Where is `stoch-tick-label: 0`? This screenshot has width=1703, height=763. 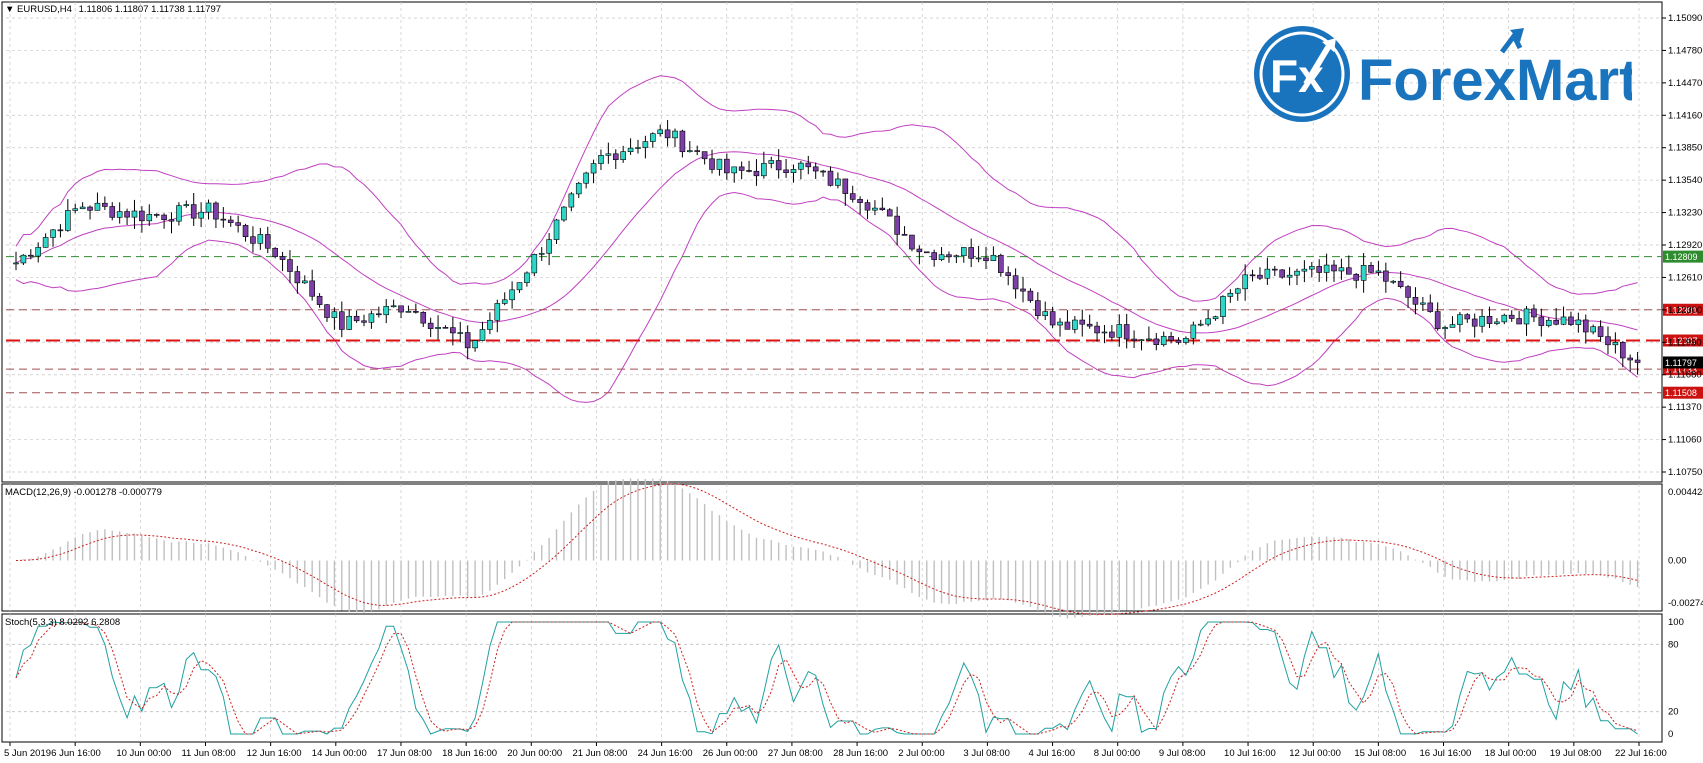 stoch-tick-label: 0 is located at coordinates (1670, 734).